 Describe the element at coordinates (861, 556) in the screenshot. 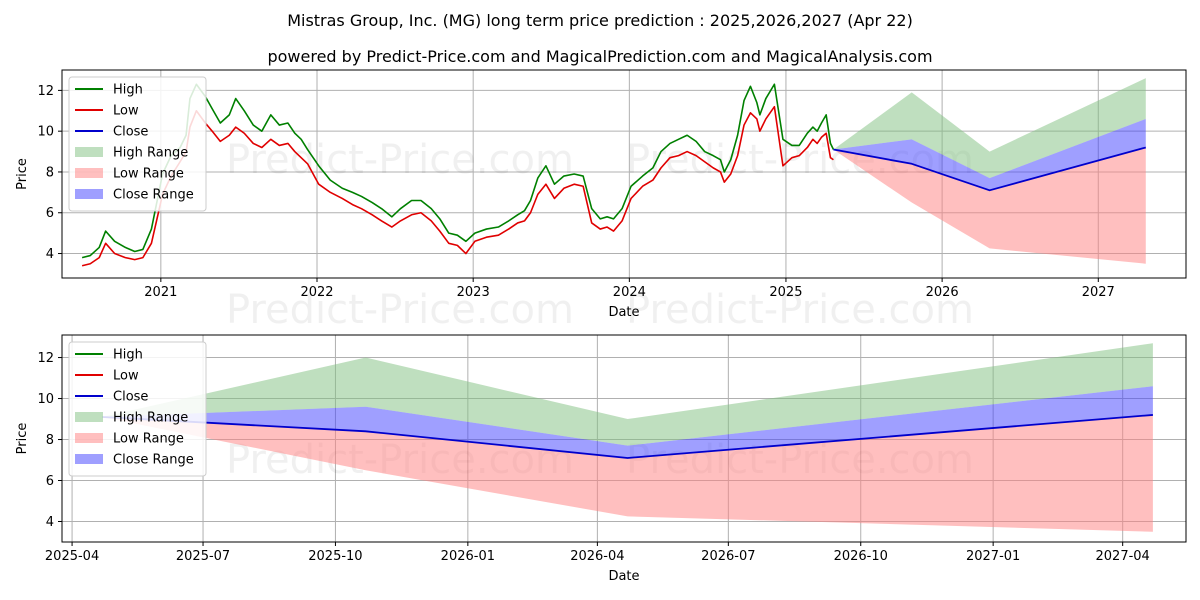

I see `x-tick-label: 2026-10` at that location.